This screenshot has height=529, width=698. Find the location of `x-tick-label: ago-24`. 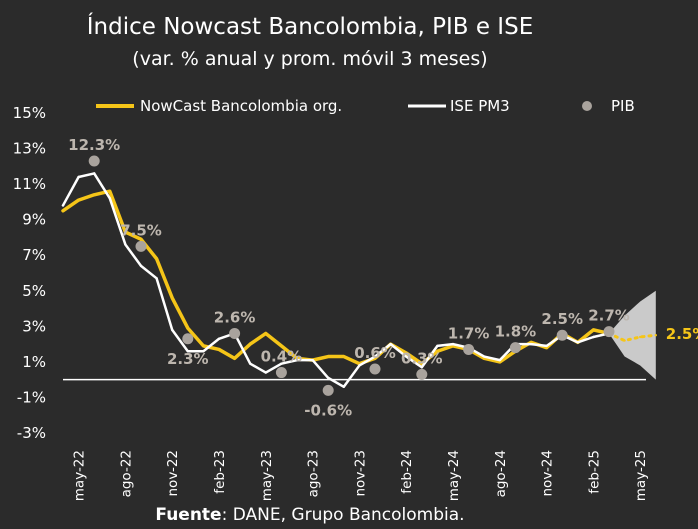

x-tick-label: ago-24 is located at coordinates (501, 473).